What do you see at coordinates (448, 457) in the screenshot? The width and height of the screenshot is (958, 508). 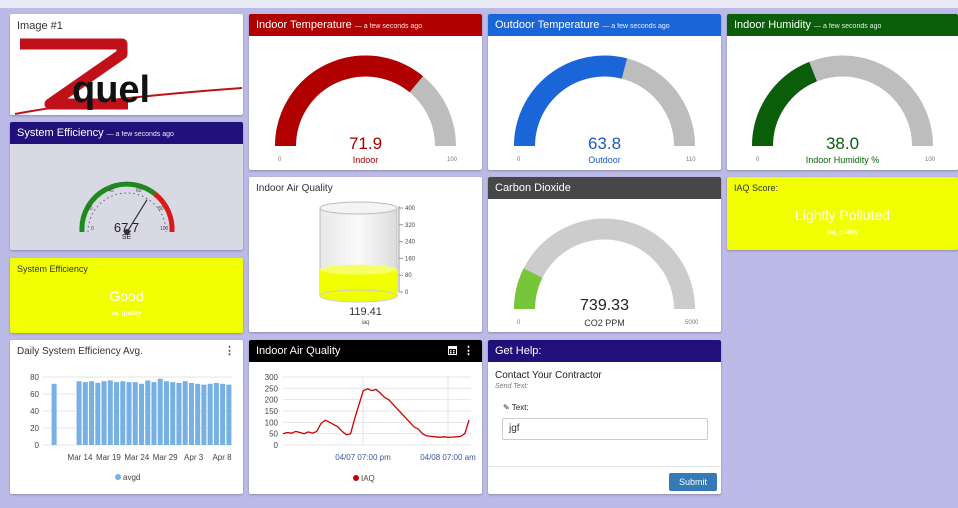 I see `iaq-x-tick: 04/08 07:00 am` at bounding box center [448, 457].